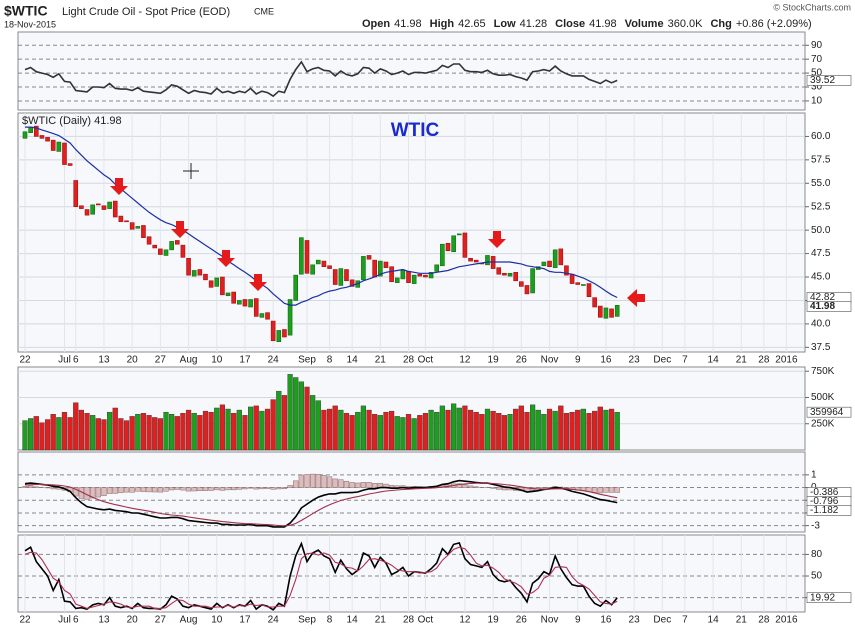 Image resolution: width=855 pixels, height=640 pixels. I want to click on quote-label: Open, so click(376, 24).